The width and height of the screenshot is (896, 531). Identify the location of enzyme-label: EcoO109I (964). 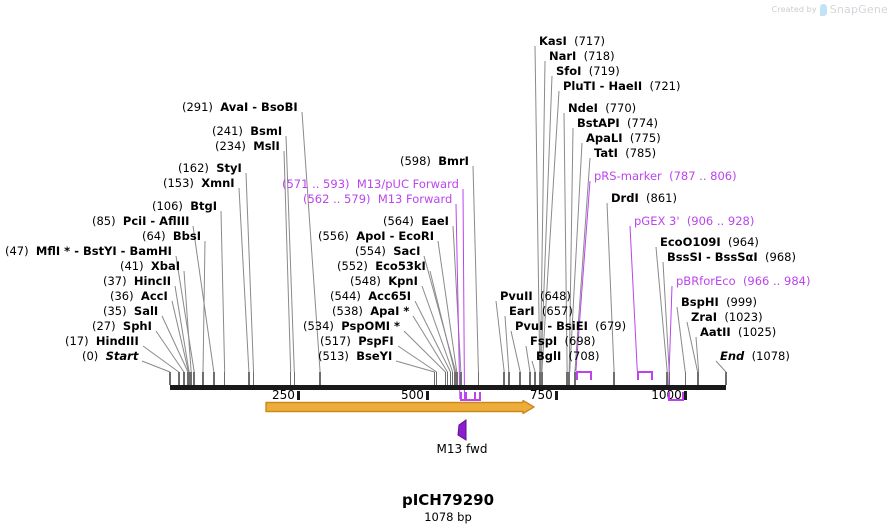
(709, 242).